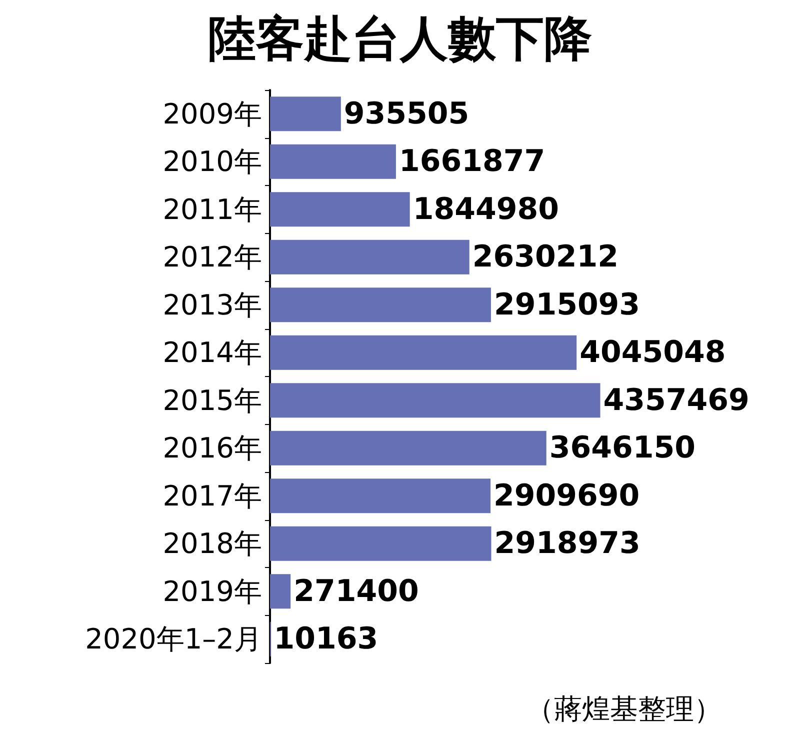  What do you see at coordinates (212, 495) in the screenshot?
I see `y-tick-label: 2017年` at bounding box center [212, 495].